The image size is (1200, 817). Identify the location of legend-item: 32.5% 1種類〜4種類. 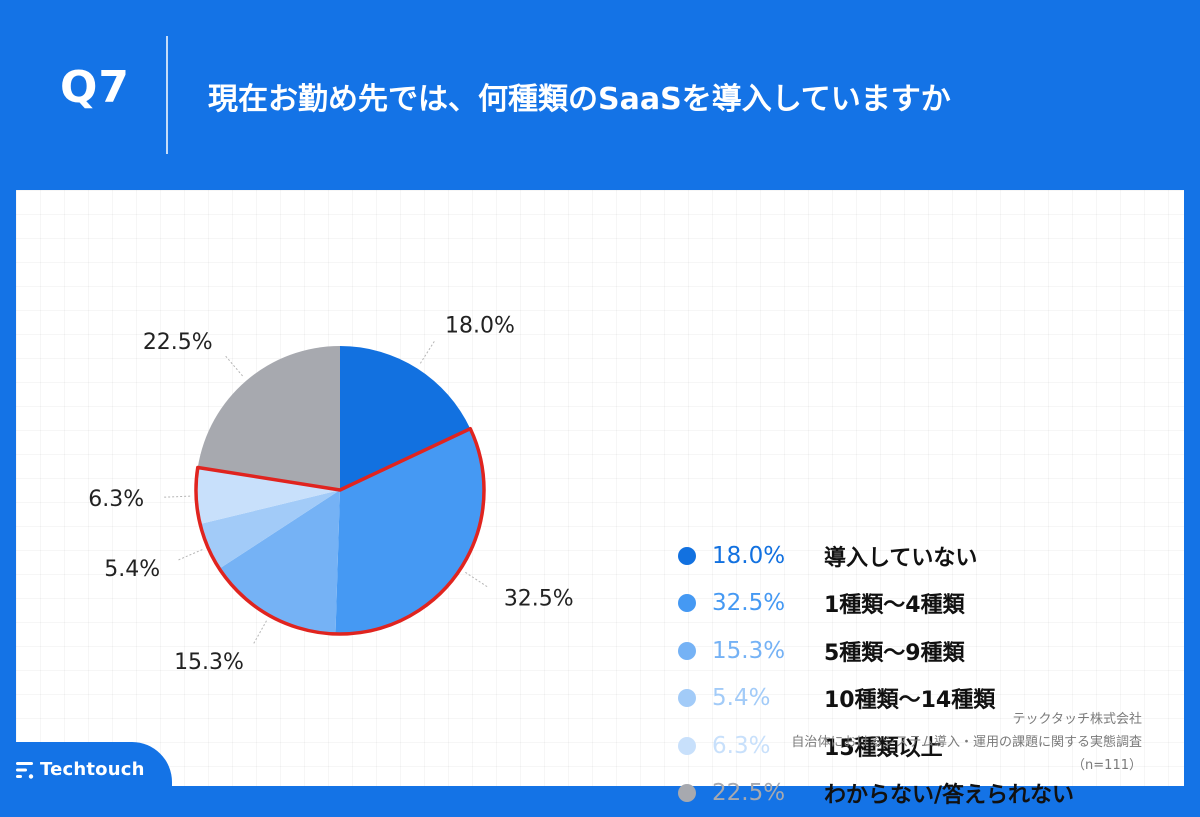
(924, 604).